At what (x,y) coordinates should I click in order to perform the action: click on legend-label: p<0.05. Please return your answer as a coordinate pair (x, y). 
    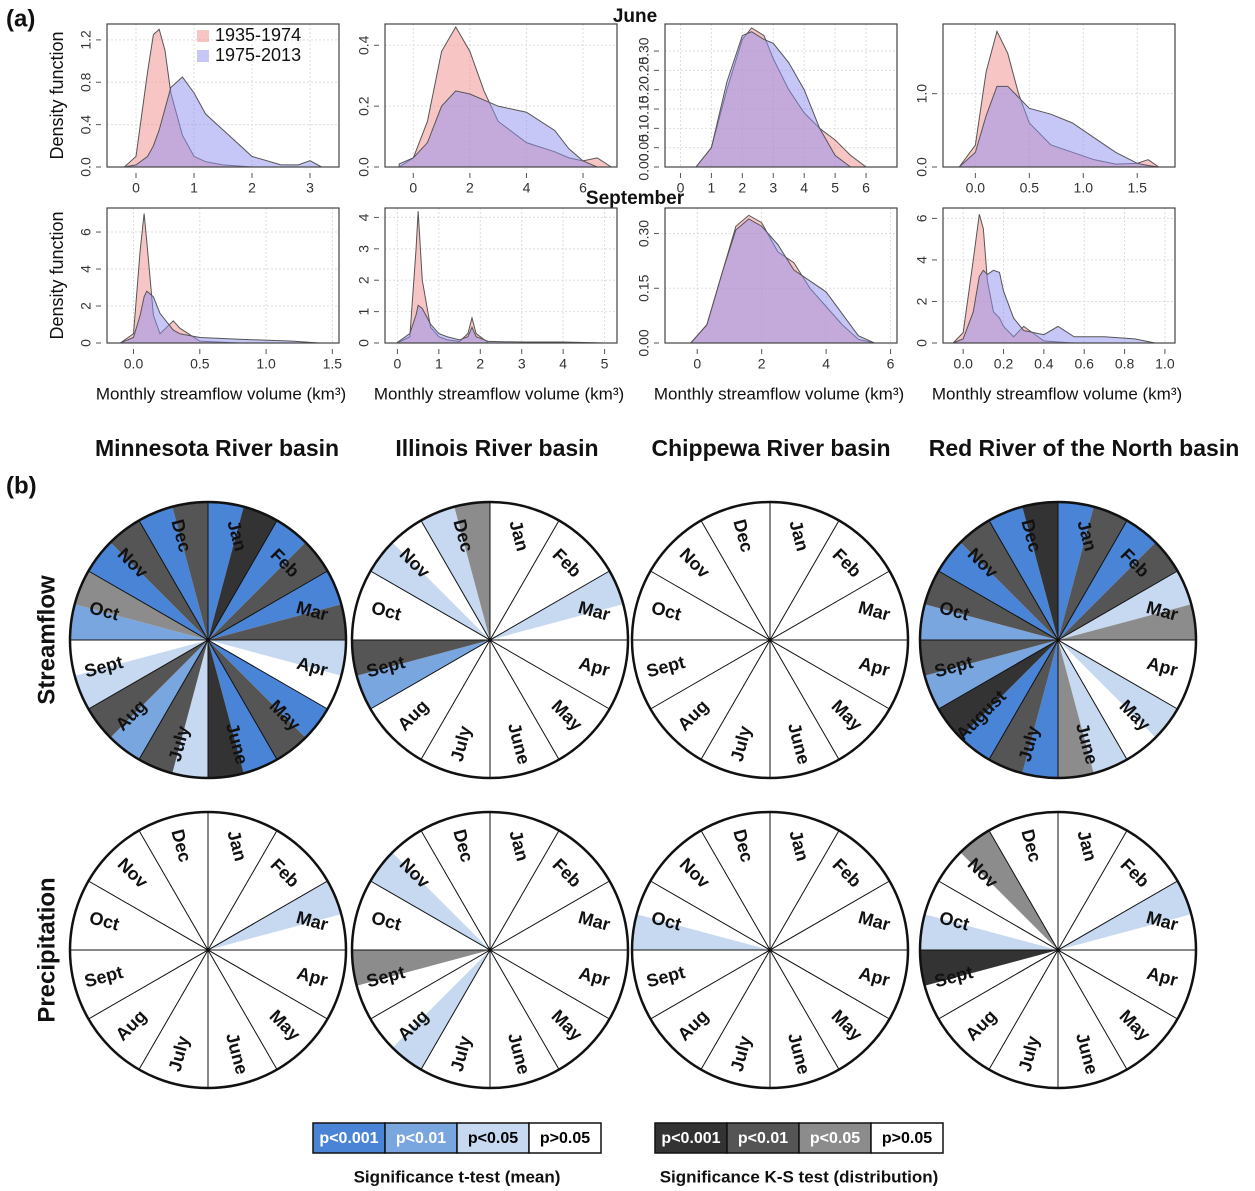
    Looking at the image, I should click on (493, 1138).